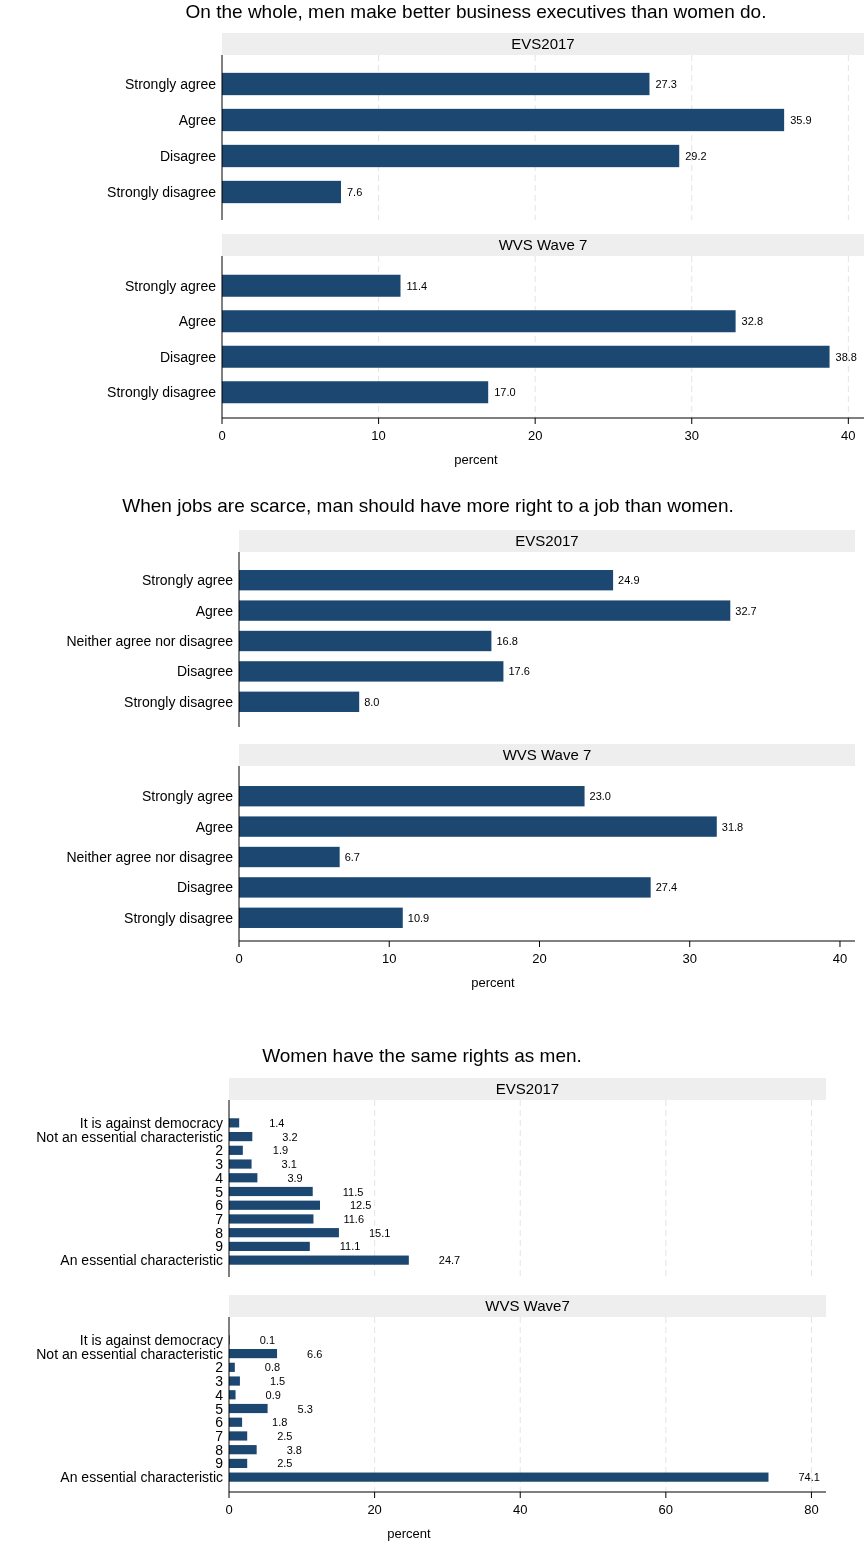  Describe the element at coordinates (417, 285) in the screenshot. I see `data-label: 11.4` at that location.